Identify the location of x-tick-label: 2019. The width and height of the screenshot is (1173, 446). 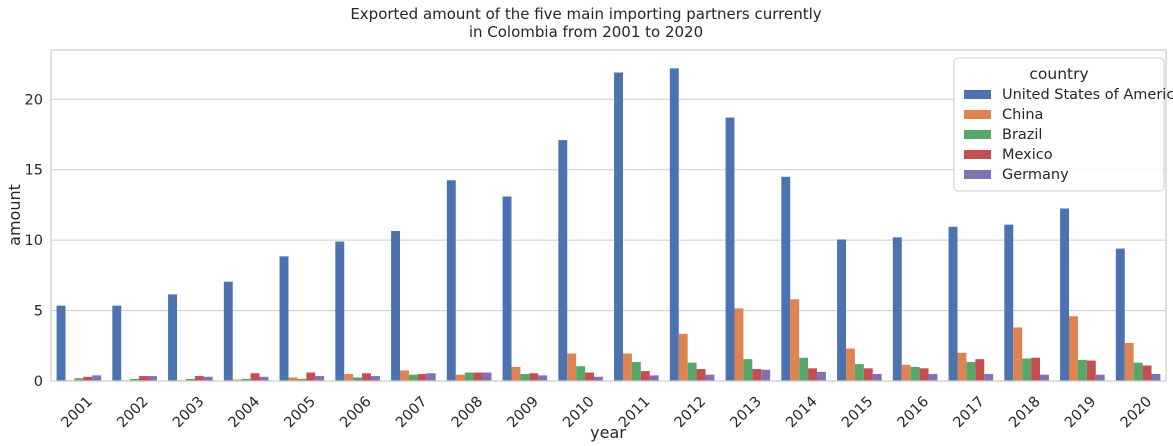
(1080, 412).